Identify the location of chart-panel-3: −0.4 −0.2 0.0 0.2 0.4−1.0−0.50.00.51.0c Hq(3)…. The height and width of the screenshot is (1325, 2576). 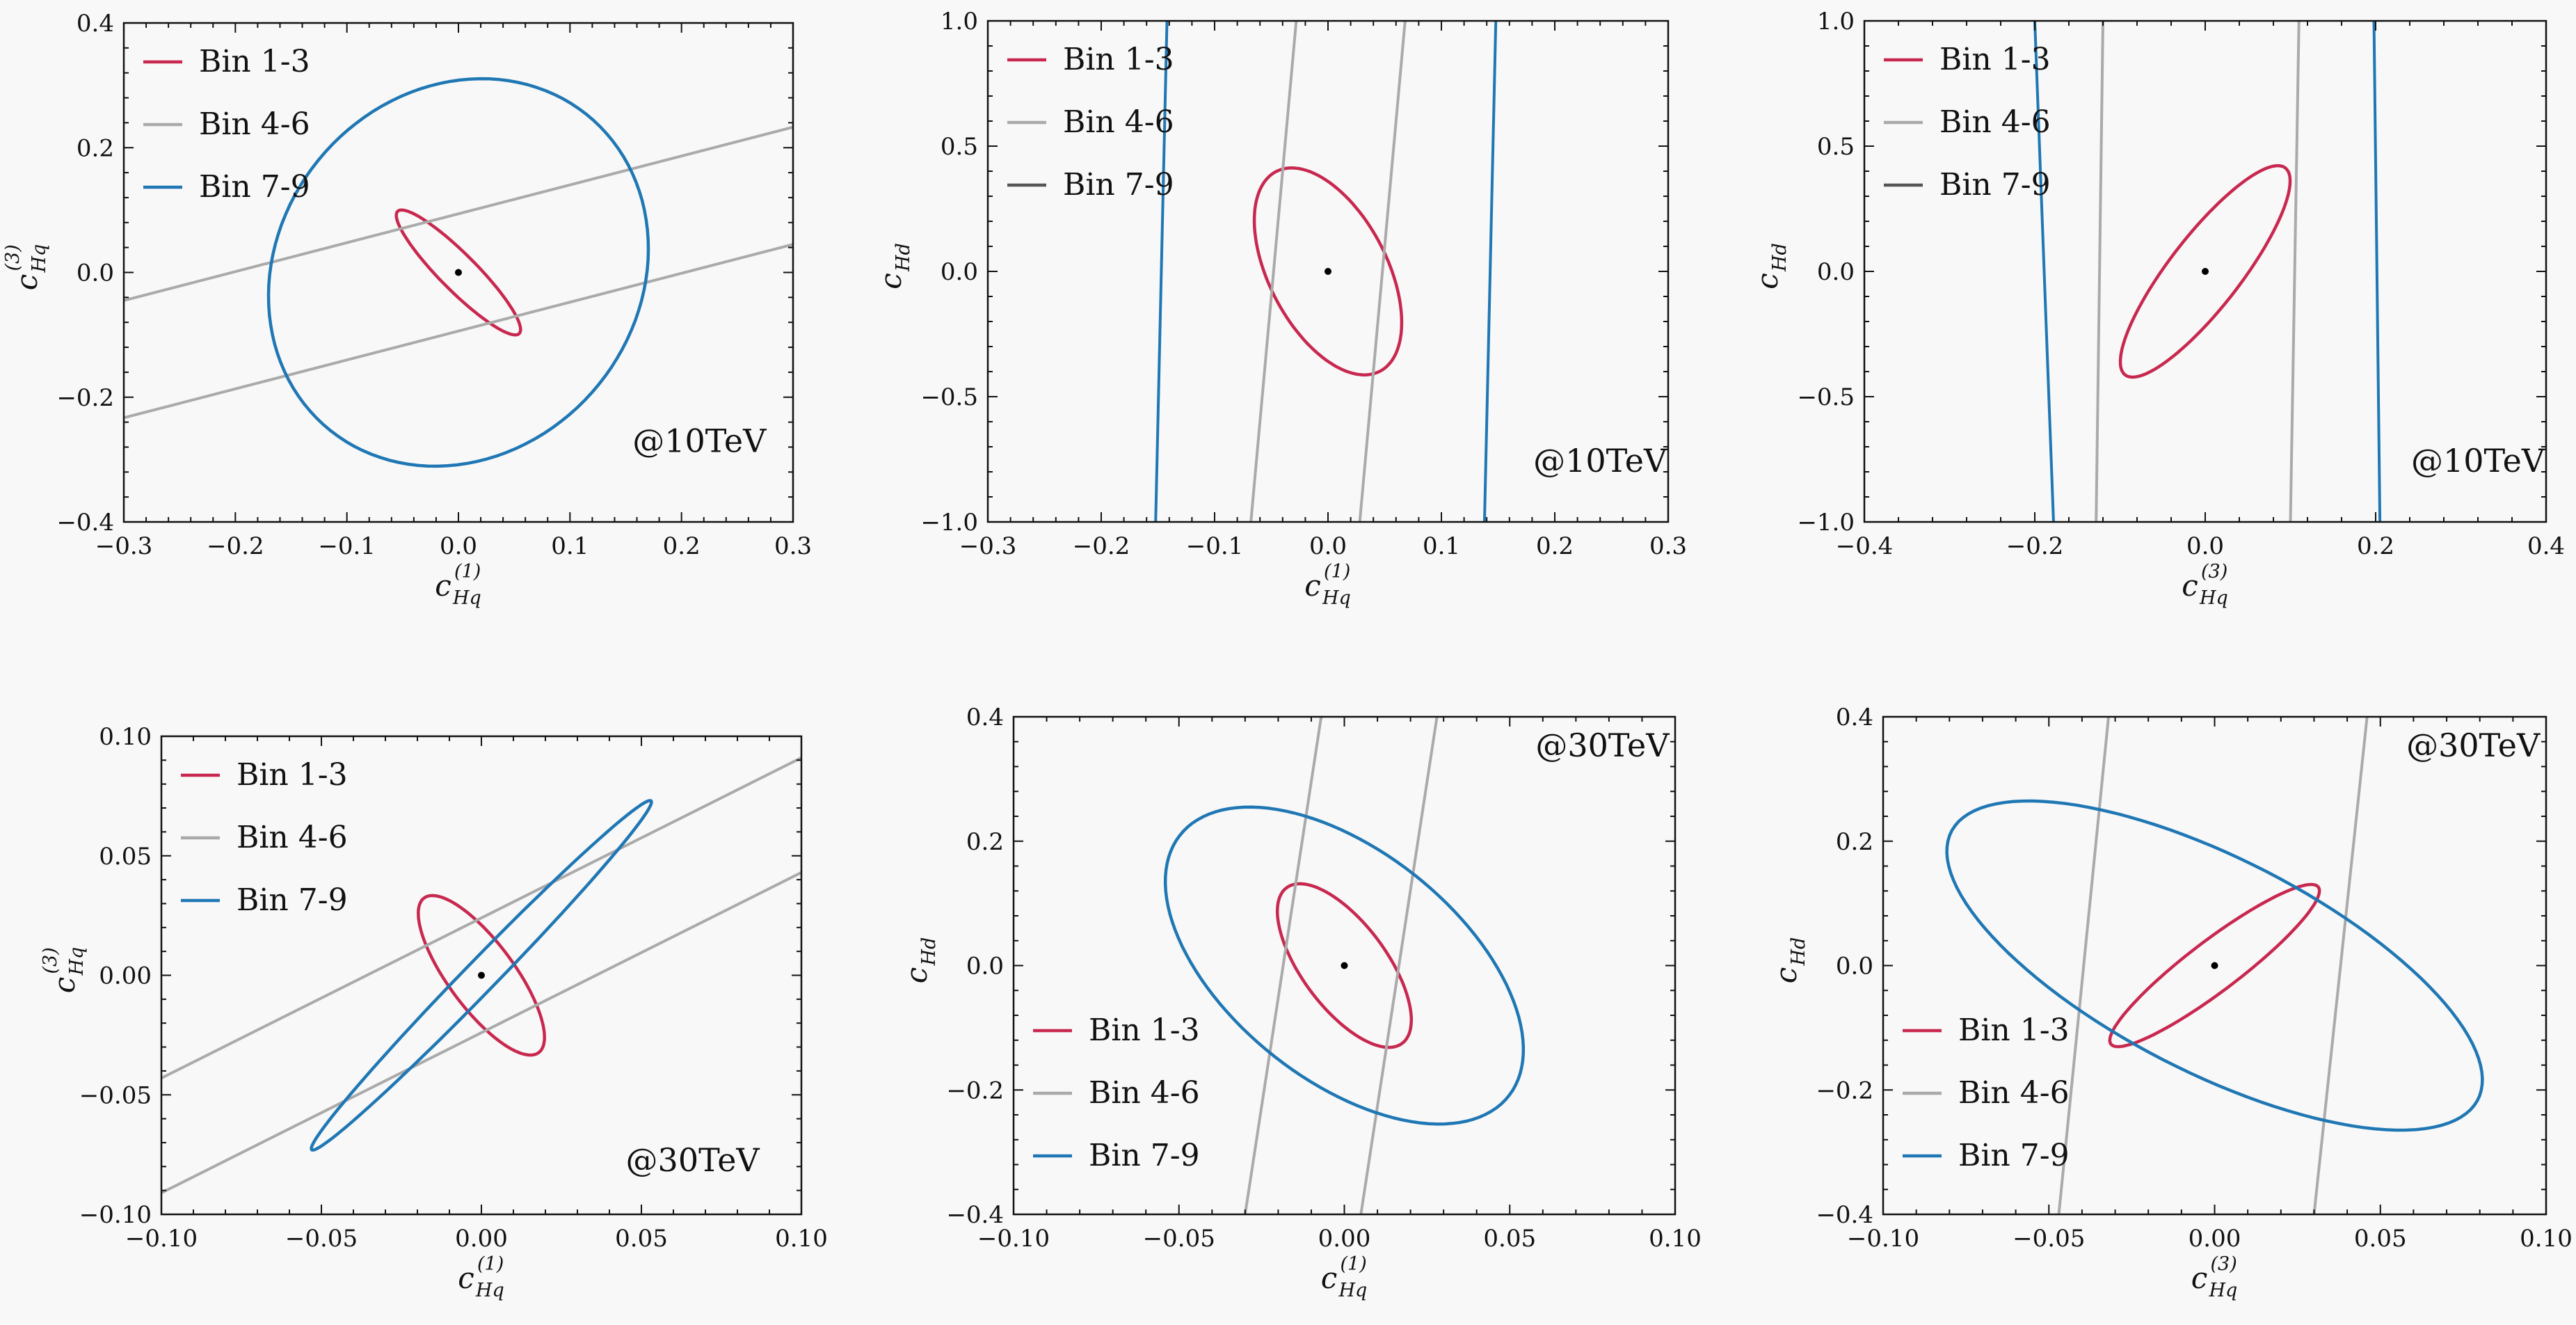
(2157, 308).